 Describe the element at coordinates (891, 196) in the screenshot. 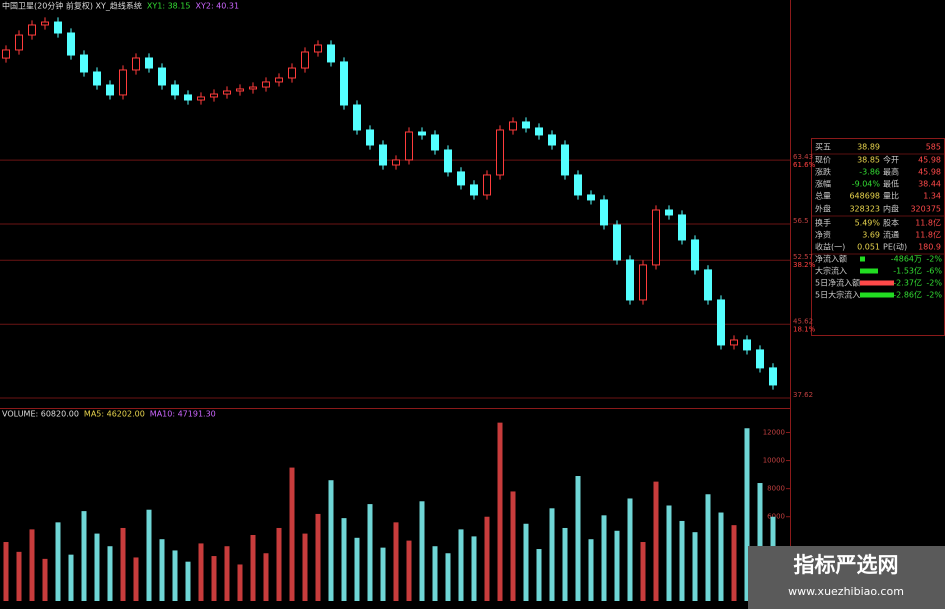

I see `quote-label: 量比` at that location.